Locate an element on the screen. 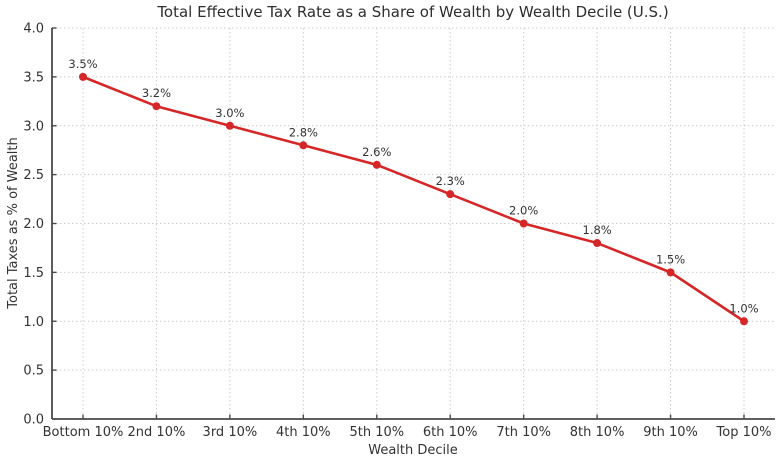 Image resolution: width=780 pixels, height=465 pixels. data-point-label: 3.0% is located at coordinates (229, 113).